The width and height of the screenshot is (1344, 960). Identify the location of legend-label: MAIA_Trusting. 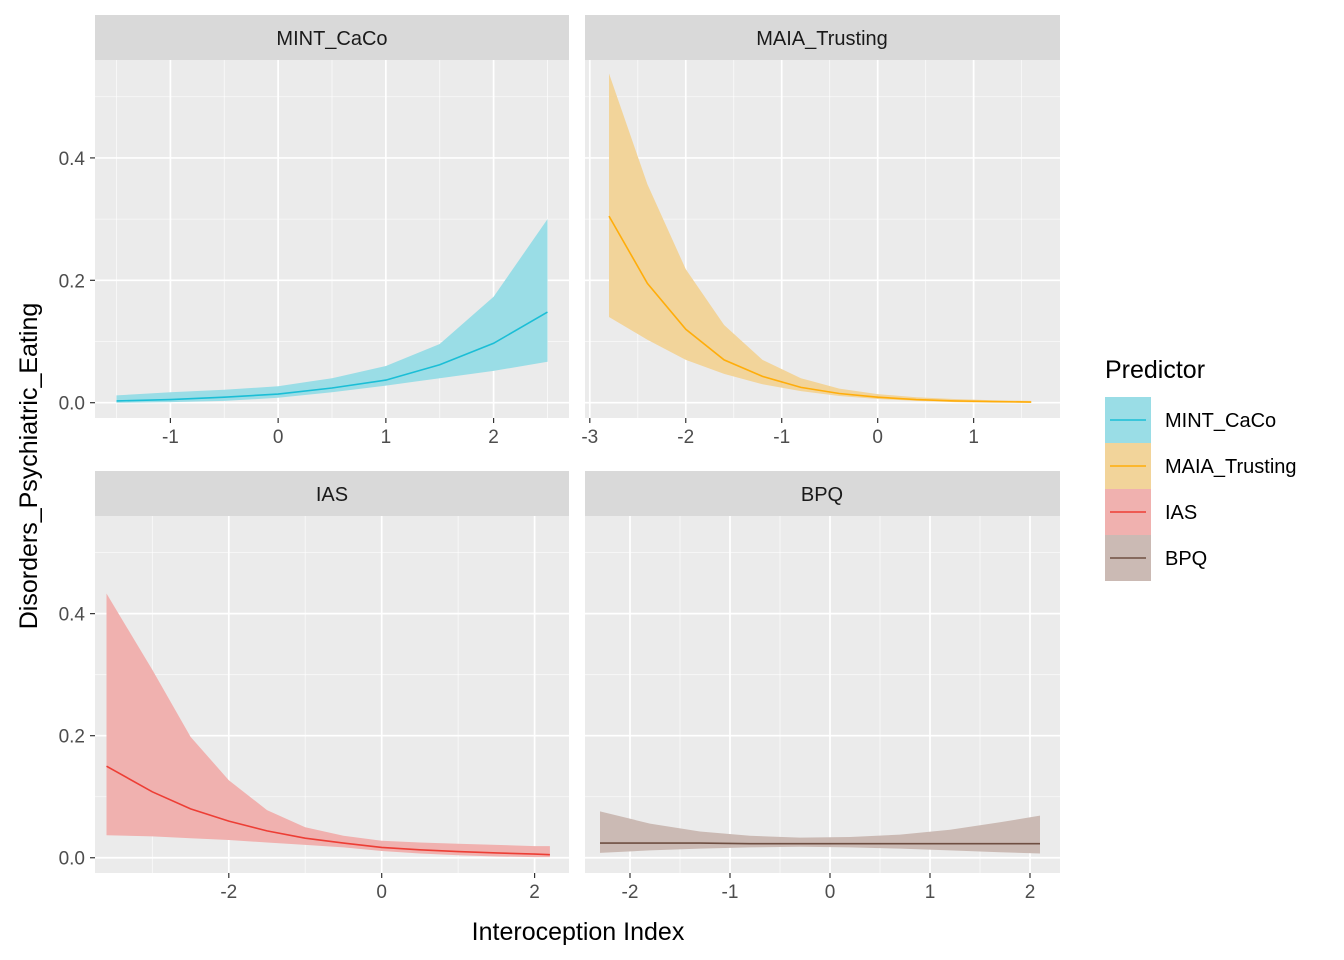
(1231, 467).